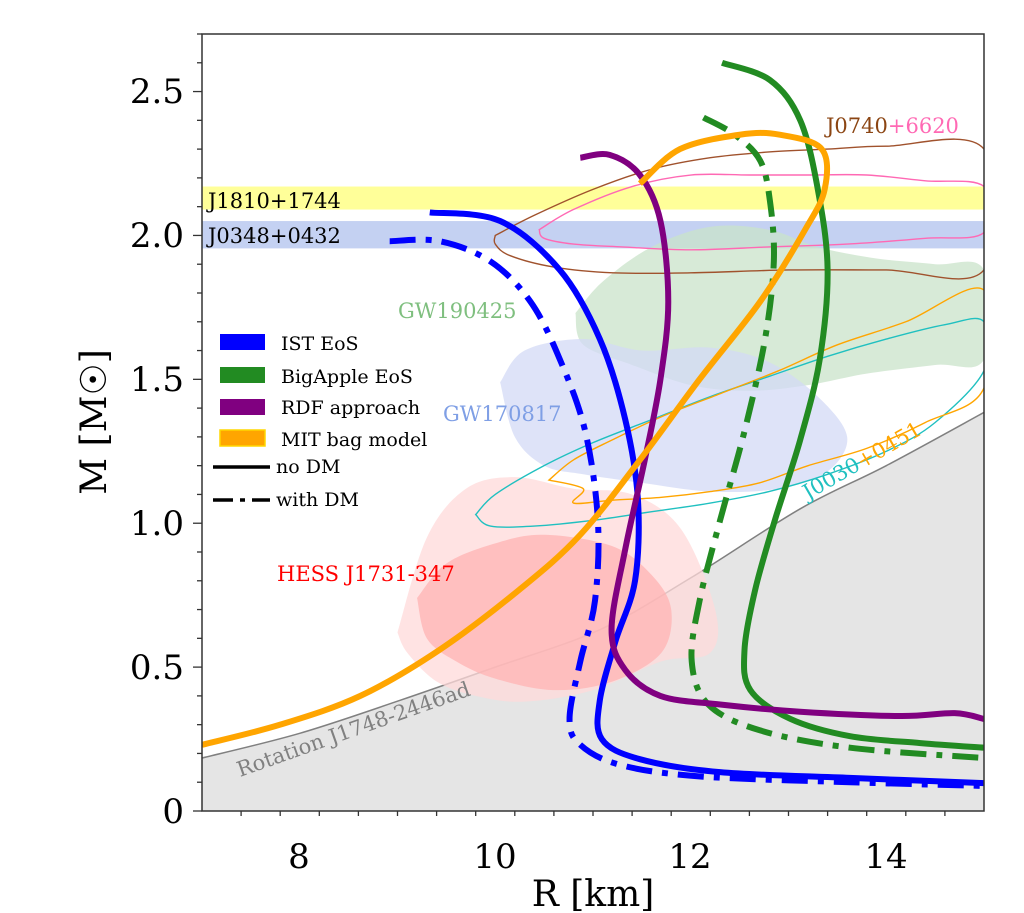 The image size is (1024, 913). Describe the element at coordinates (494, 857) in the screenshot. I see `x-tick-label-10: 10` at that location.